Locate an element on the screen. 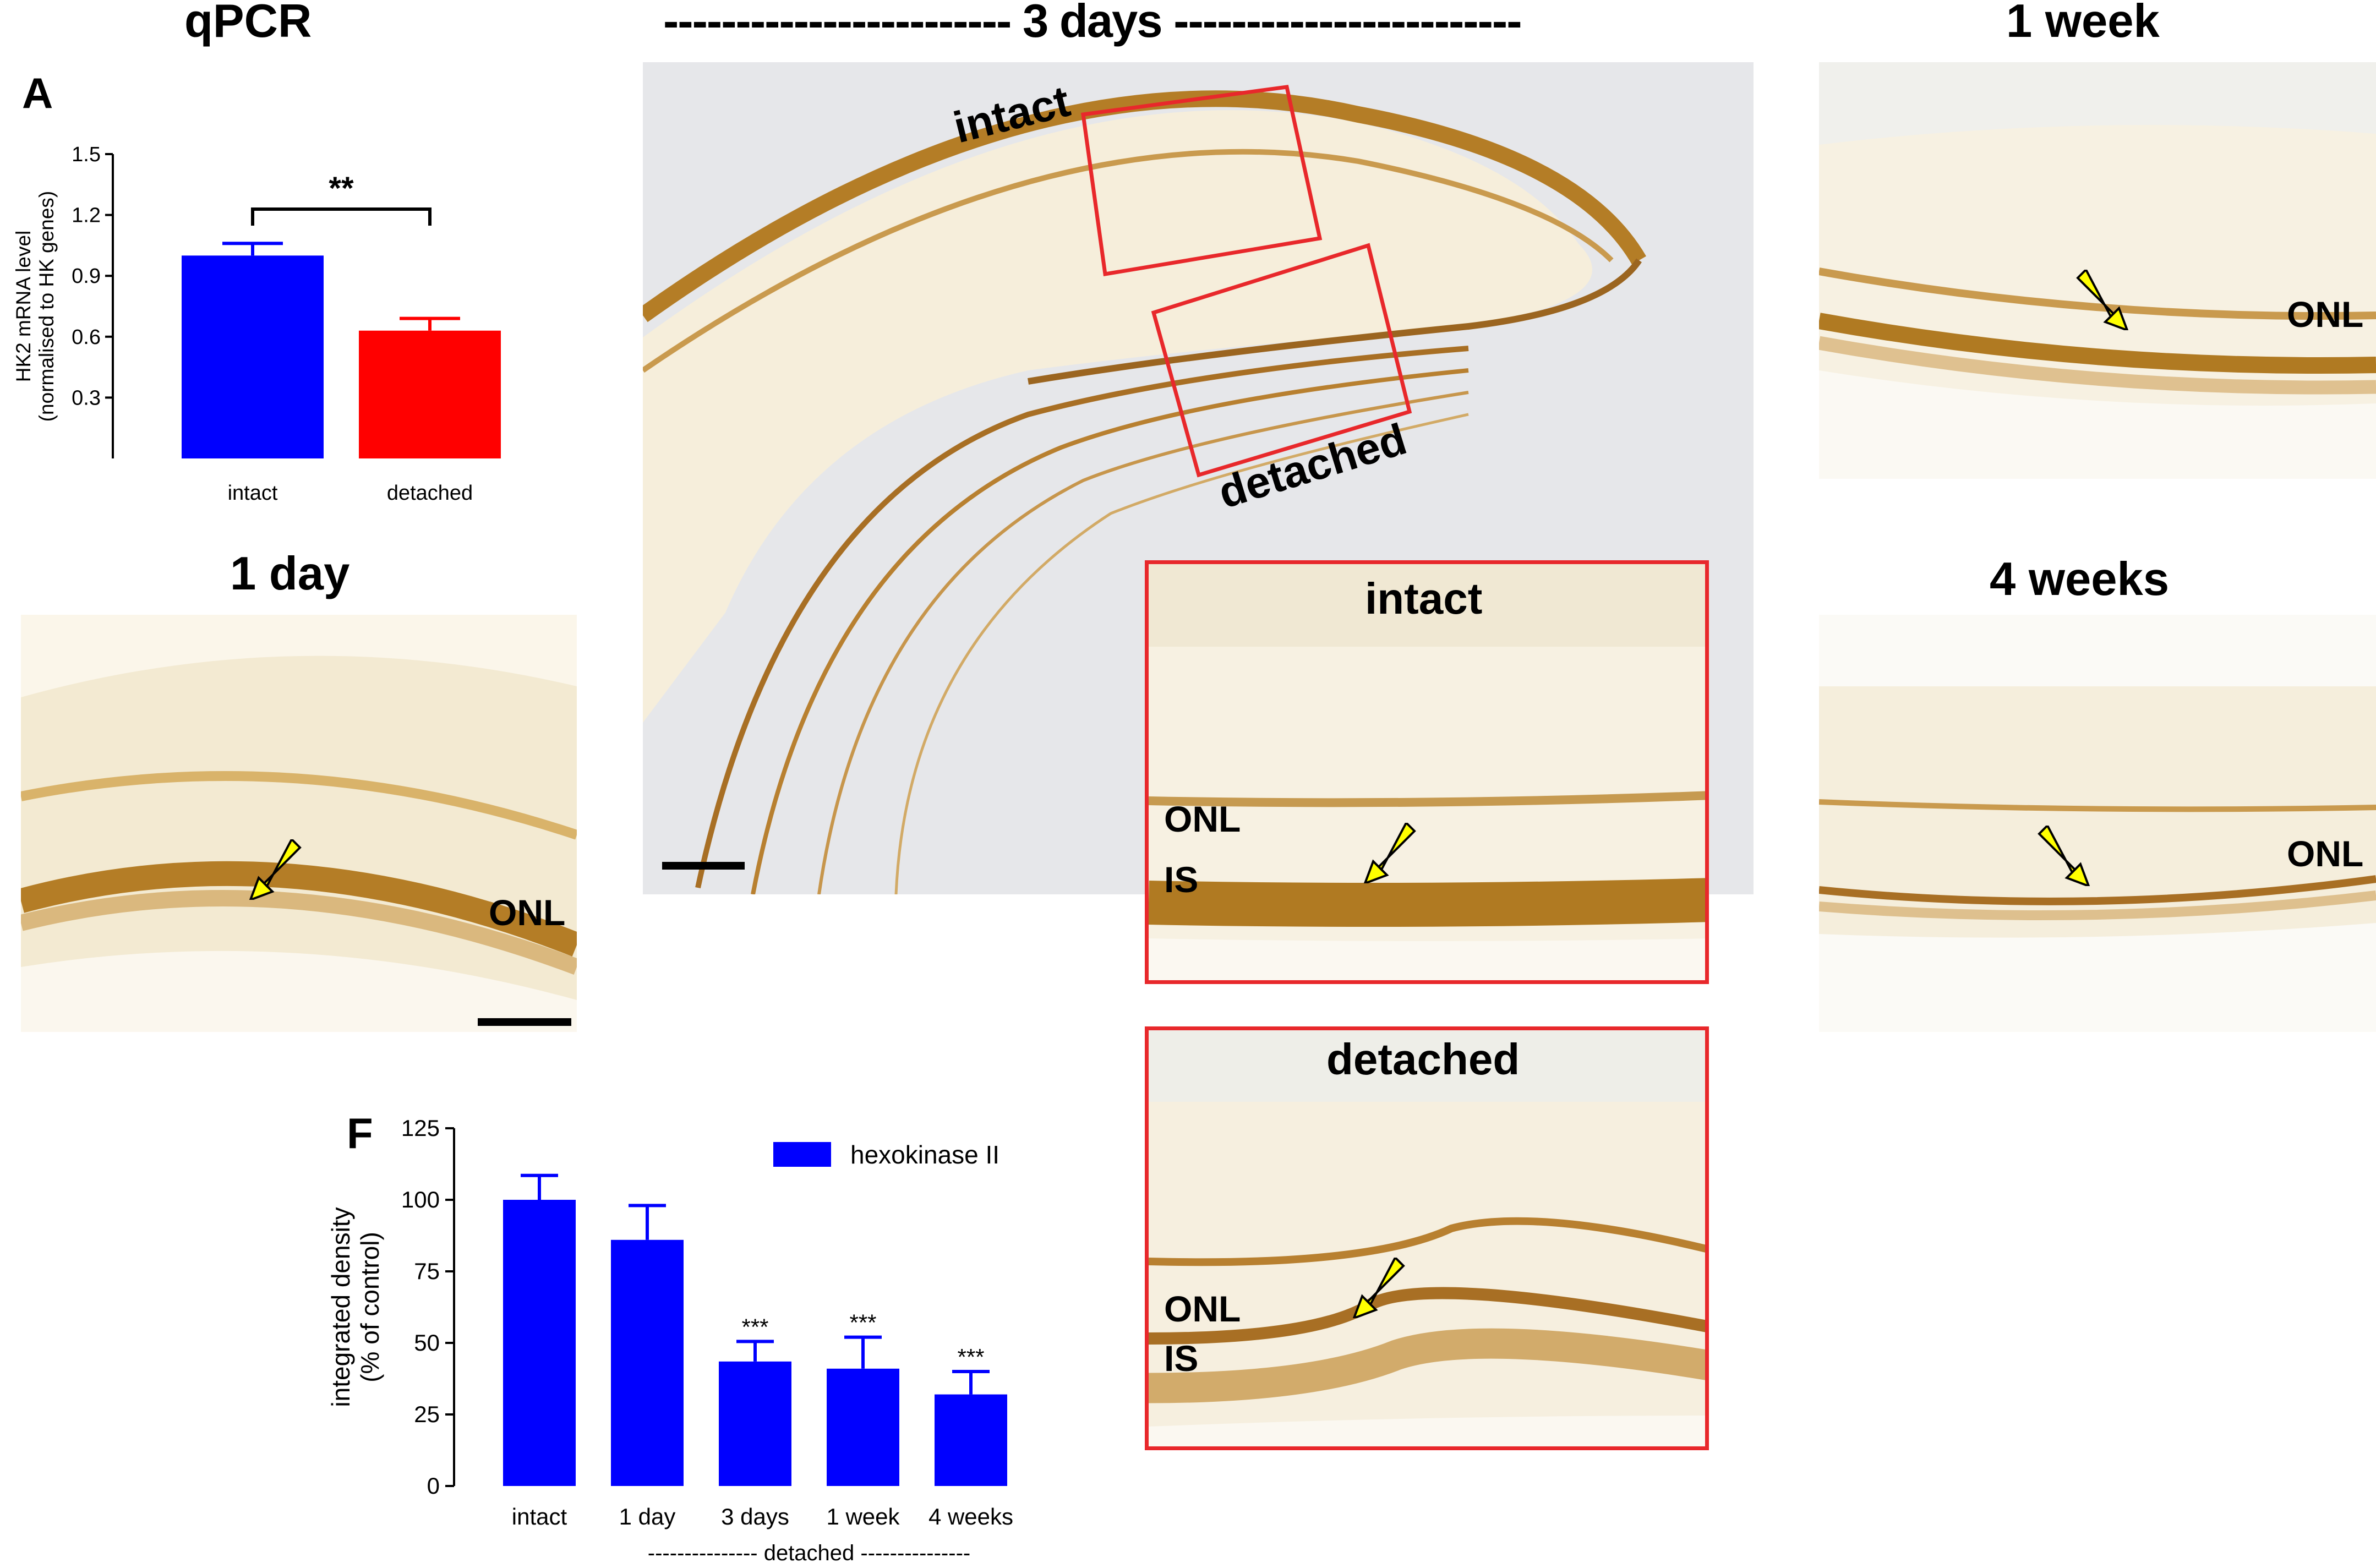 The width and height of the screenshot is (2376, 1568). label-onl-inset-intact: ONL is located at coordinates (1202, 819).